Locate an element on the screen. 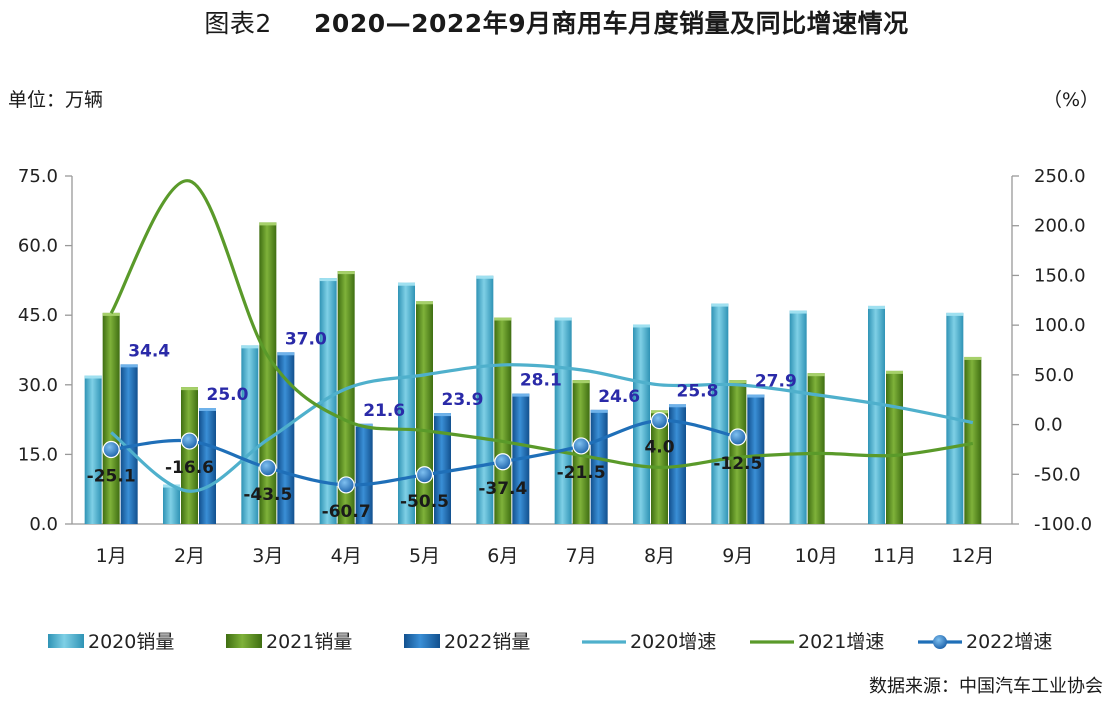 This screenshot has height=703, width=1113. right-tick-label: 50.0 is located at coordinates (1054, 375).